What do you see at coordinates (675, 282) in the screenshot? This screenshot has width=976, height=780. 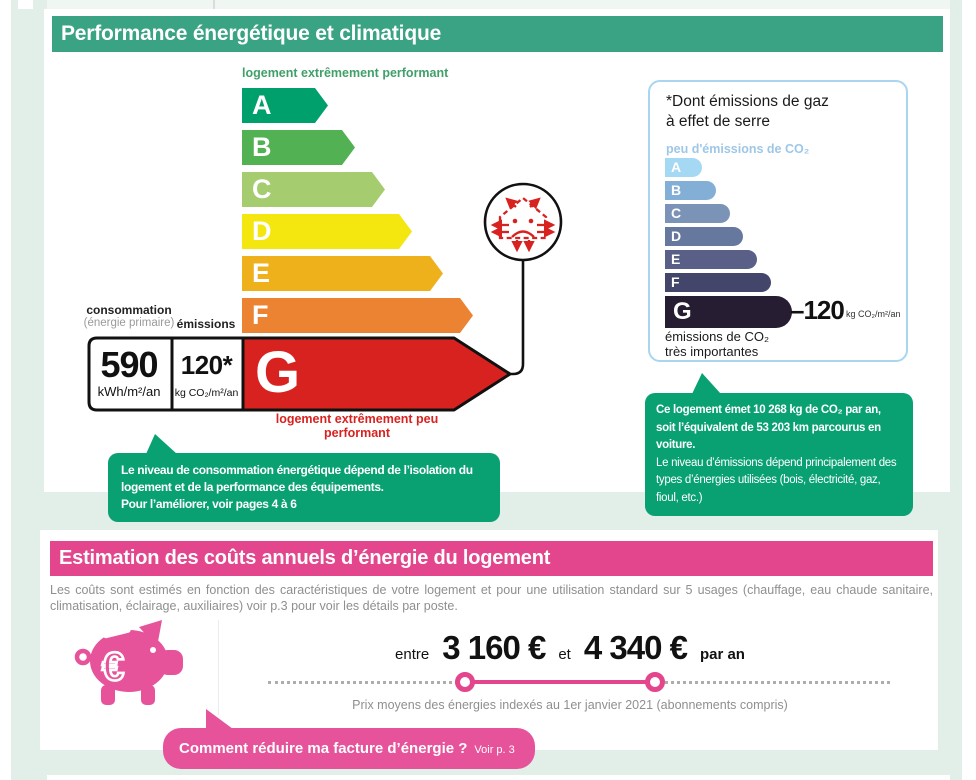 I see `co2-class-letter-f: F` at bounding box center [675, 282].